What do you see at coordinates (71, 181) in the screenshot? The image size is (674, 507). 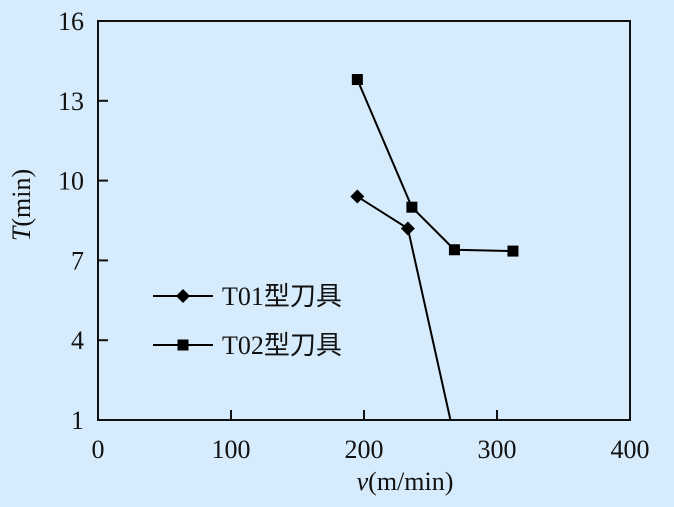 I see `y-tick-label: 10` at bounding box center [71, 181].